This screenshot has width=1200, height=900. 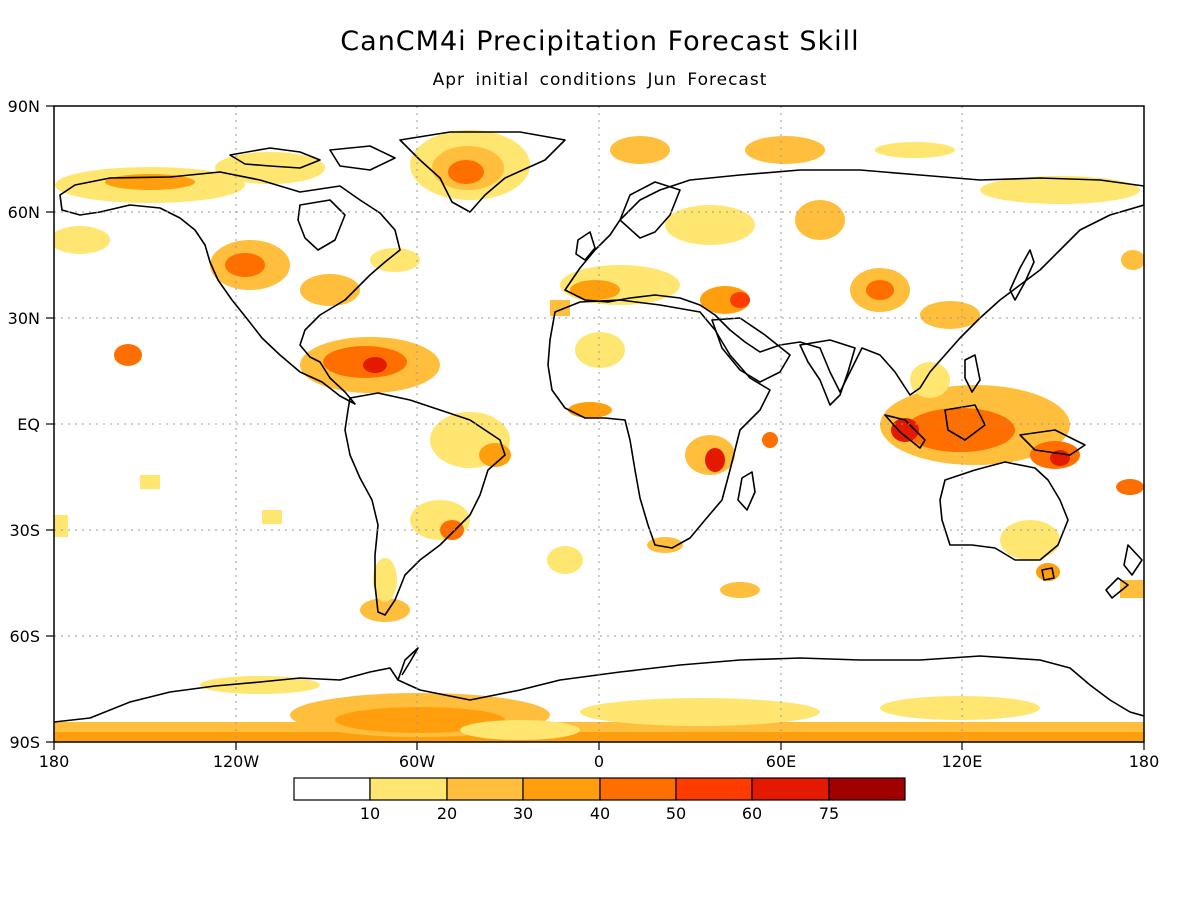 What do you see at coordinates (425, 504) in the screenshot?
I see `coastline-south-america` at bounding box center [425, 504].